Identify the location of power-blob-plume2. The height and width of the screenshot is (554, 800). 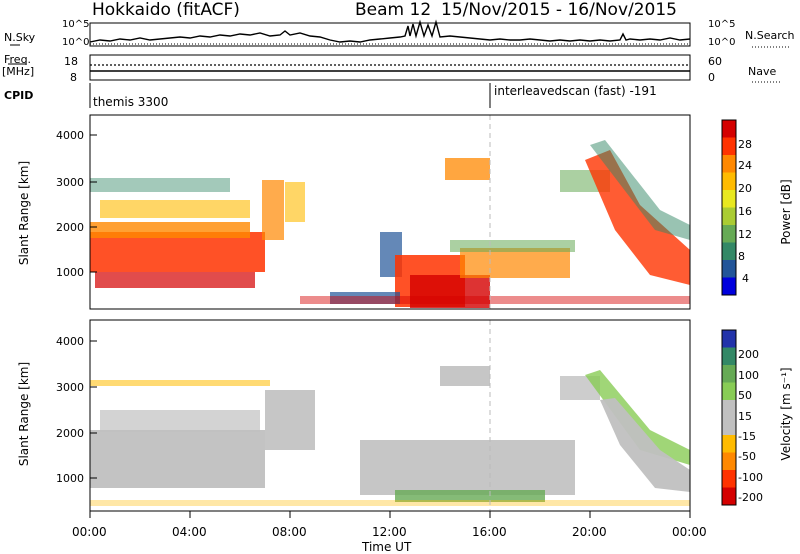
(295, 202).